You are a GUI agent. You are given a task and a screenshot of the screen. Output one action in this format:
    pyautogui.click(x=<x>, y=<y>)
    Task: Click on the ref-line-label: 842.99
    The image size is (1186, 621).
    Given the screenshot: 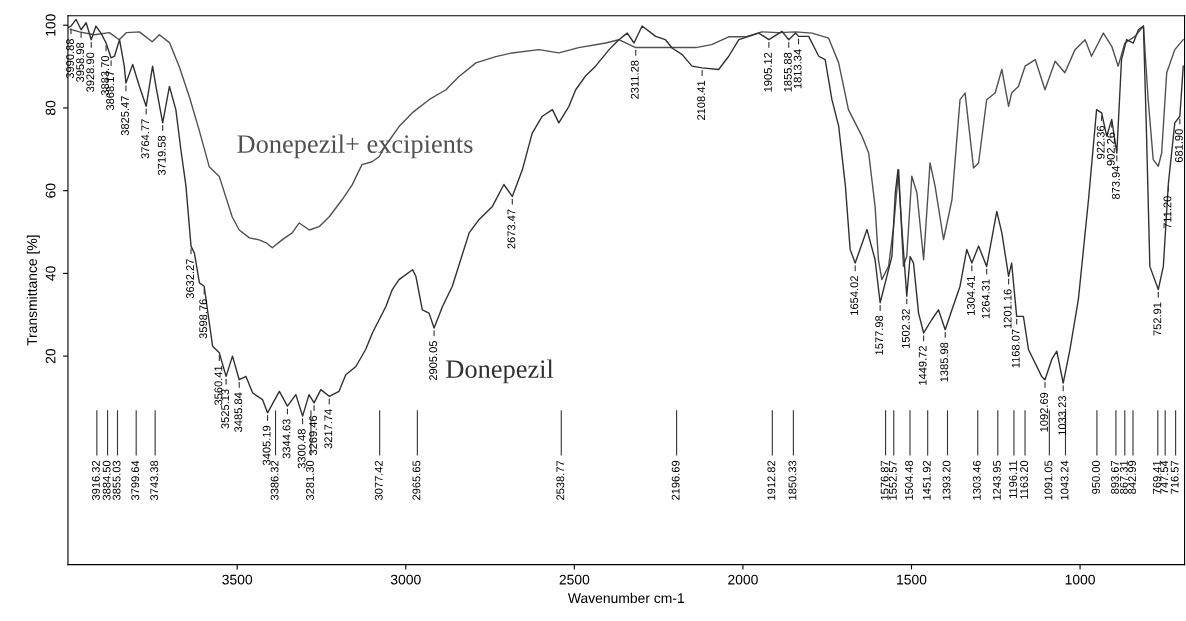 What is the action you would take?
    pyautogui.click(x=1132, y=477)
    